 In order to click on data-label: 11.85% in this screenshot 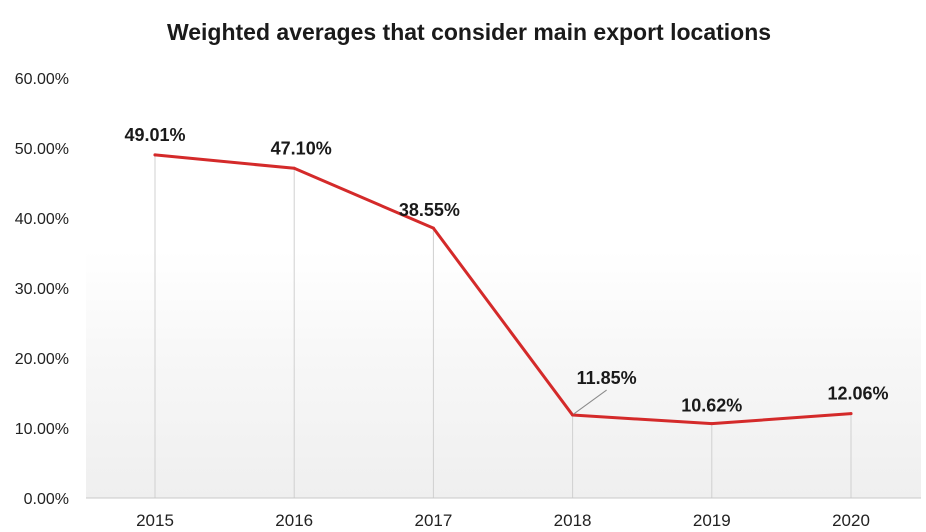, I will do `click(607, 378)`.